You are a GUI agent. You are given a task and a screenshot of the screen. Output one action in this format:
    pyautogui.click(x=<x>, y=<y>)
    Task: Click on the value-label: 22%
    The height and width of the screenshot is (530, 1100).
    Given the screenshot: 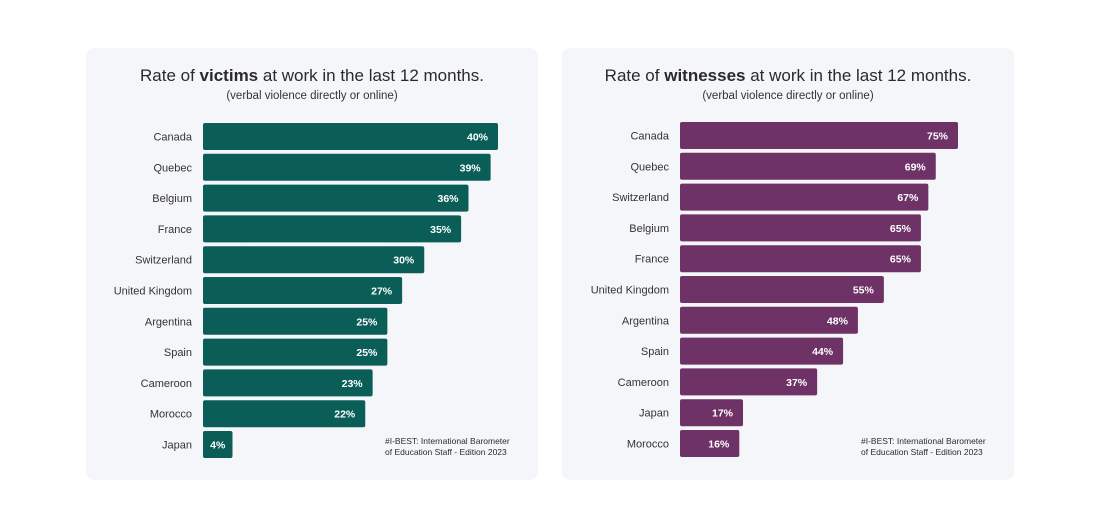 What is the action you would take?
    pyautogui.click(x=345, y=415)
    